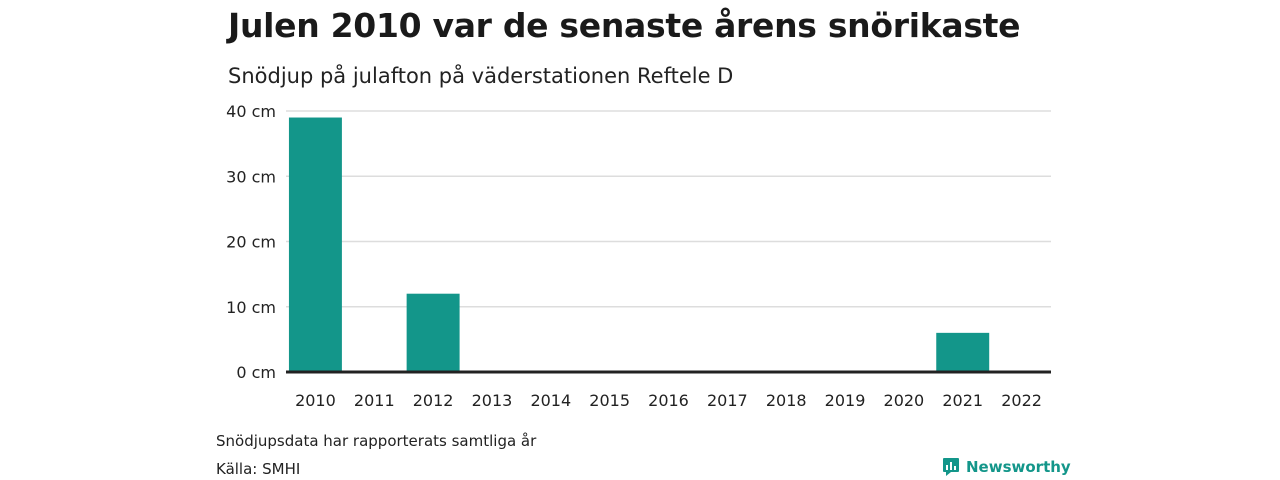  What do you see at coordinates (786, 400) in the screenshot?
I see `x-tick-label: 2018` at bounding box center [786, 400].